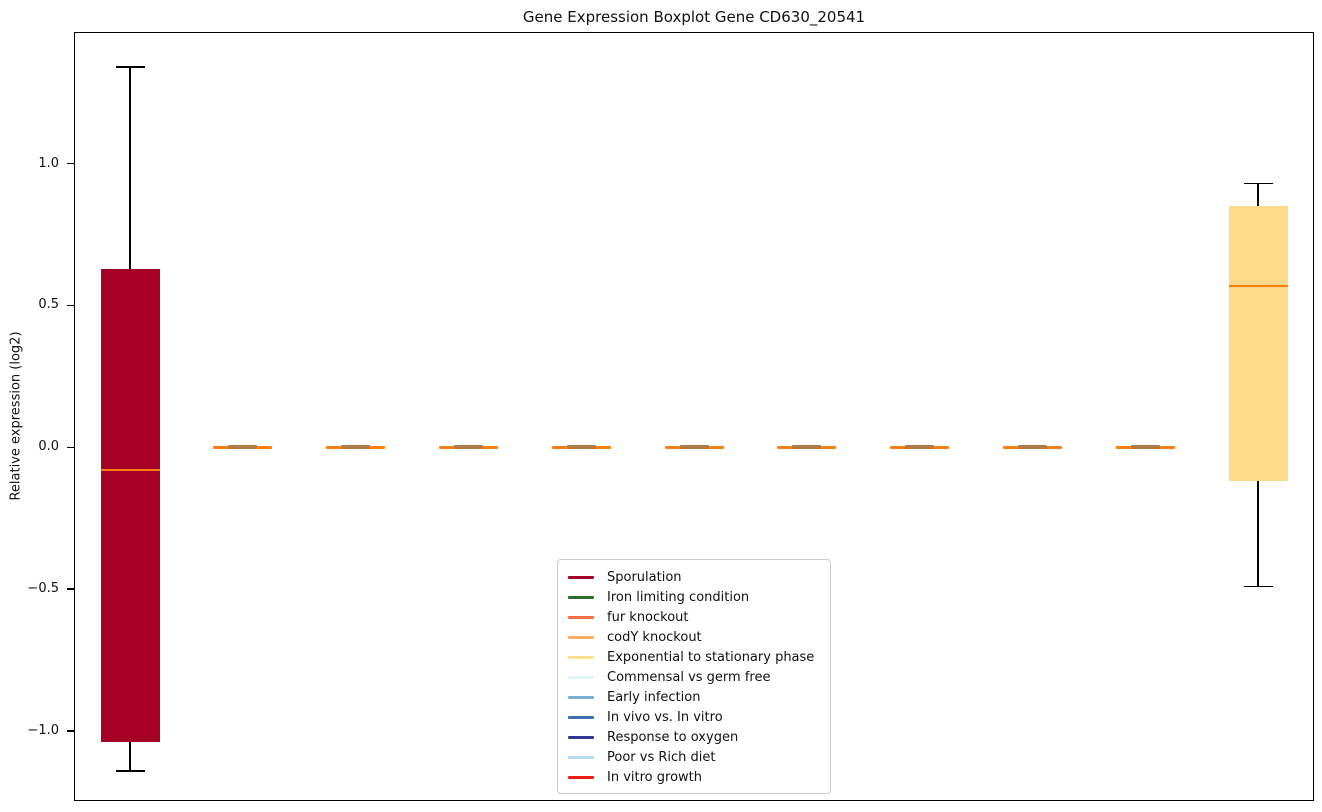 This screenshot has height=812, width=1322. I want to click on legend-item: codY knockout, so click(694, 637).